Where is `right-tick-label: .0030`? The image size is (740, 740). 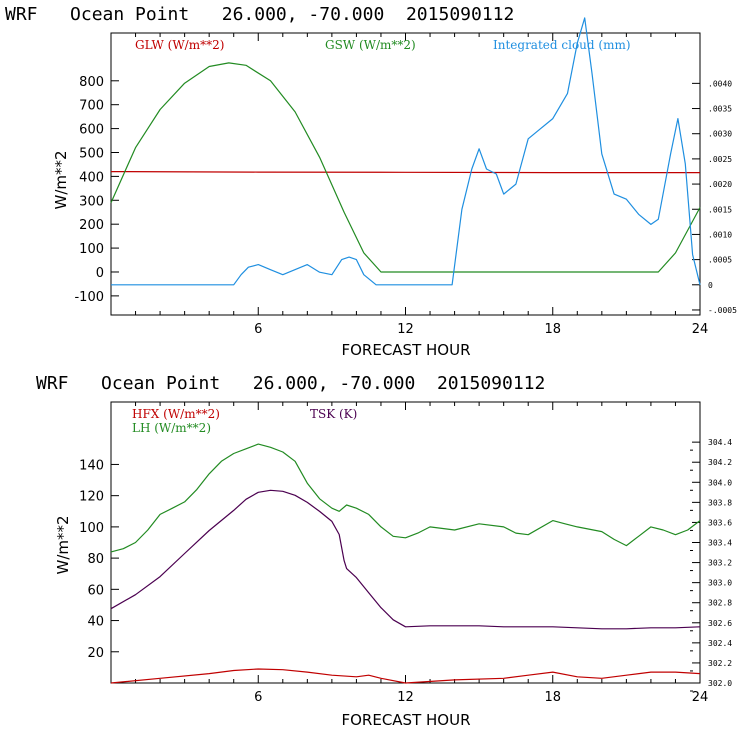 right-tick-label: .0030 is located at coordinates (720, 134).